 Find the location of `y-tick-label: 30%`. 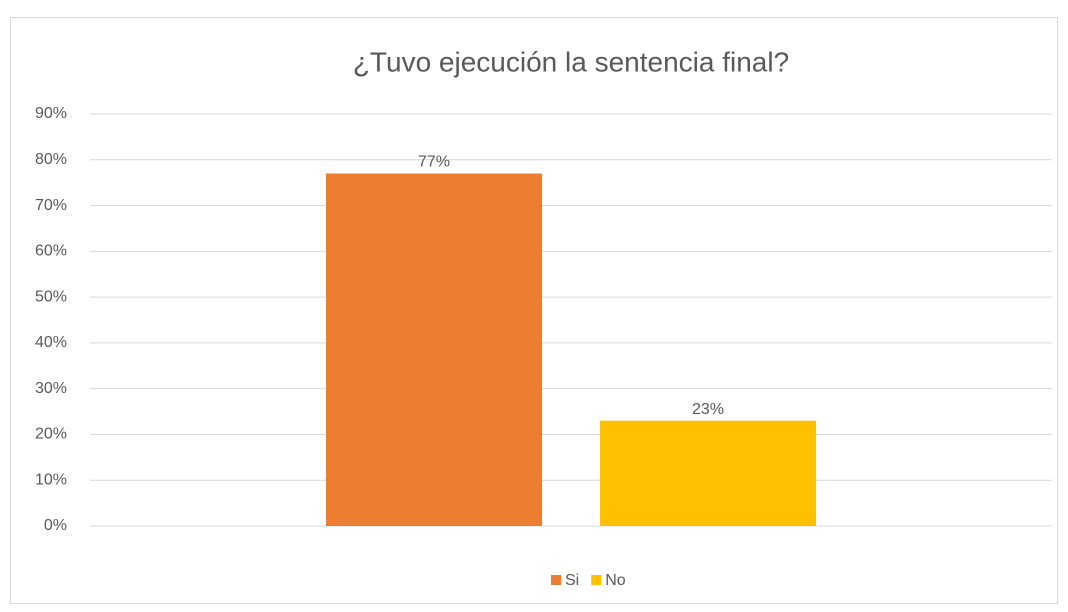

y-tick-label: 30% is located at coordinates (51, 388).